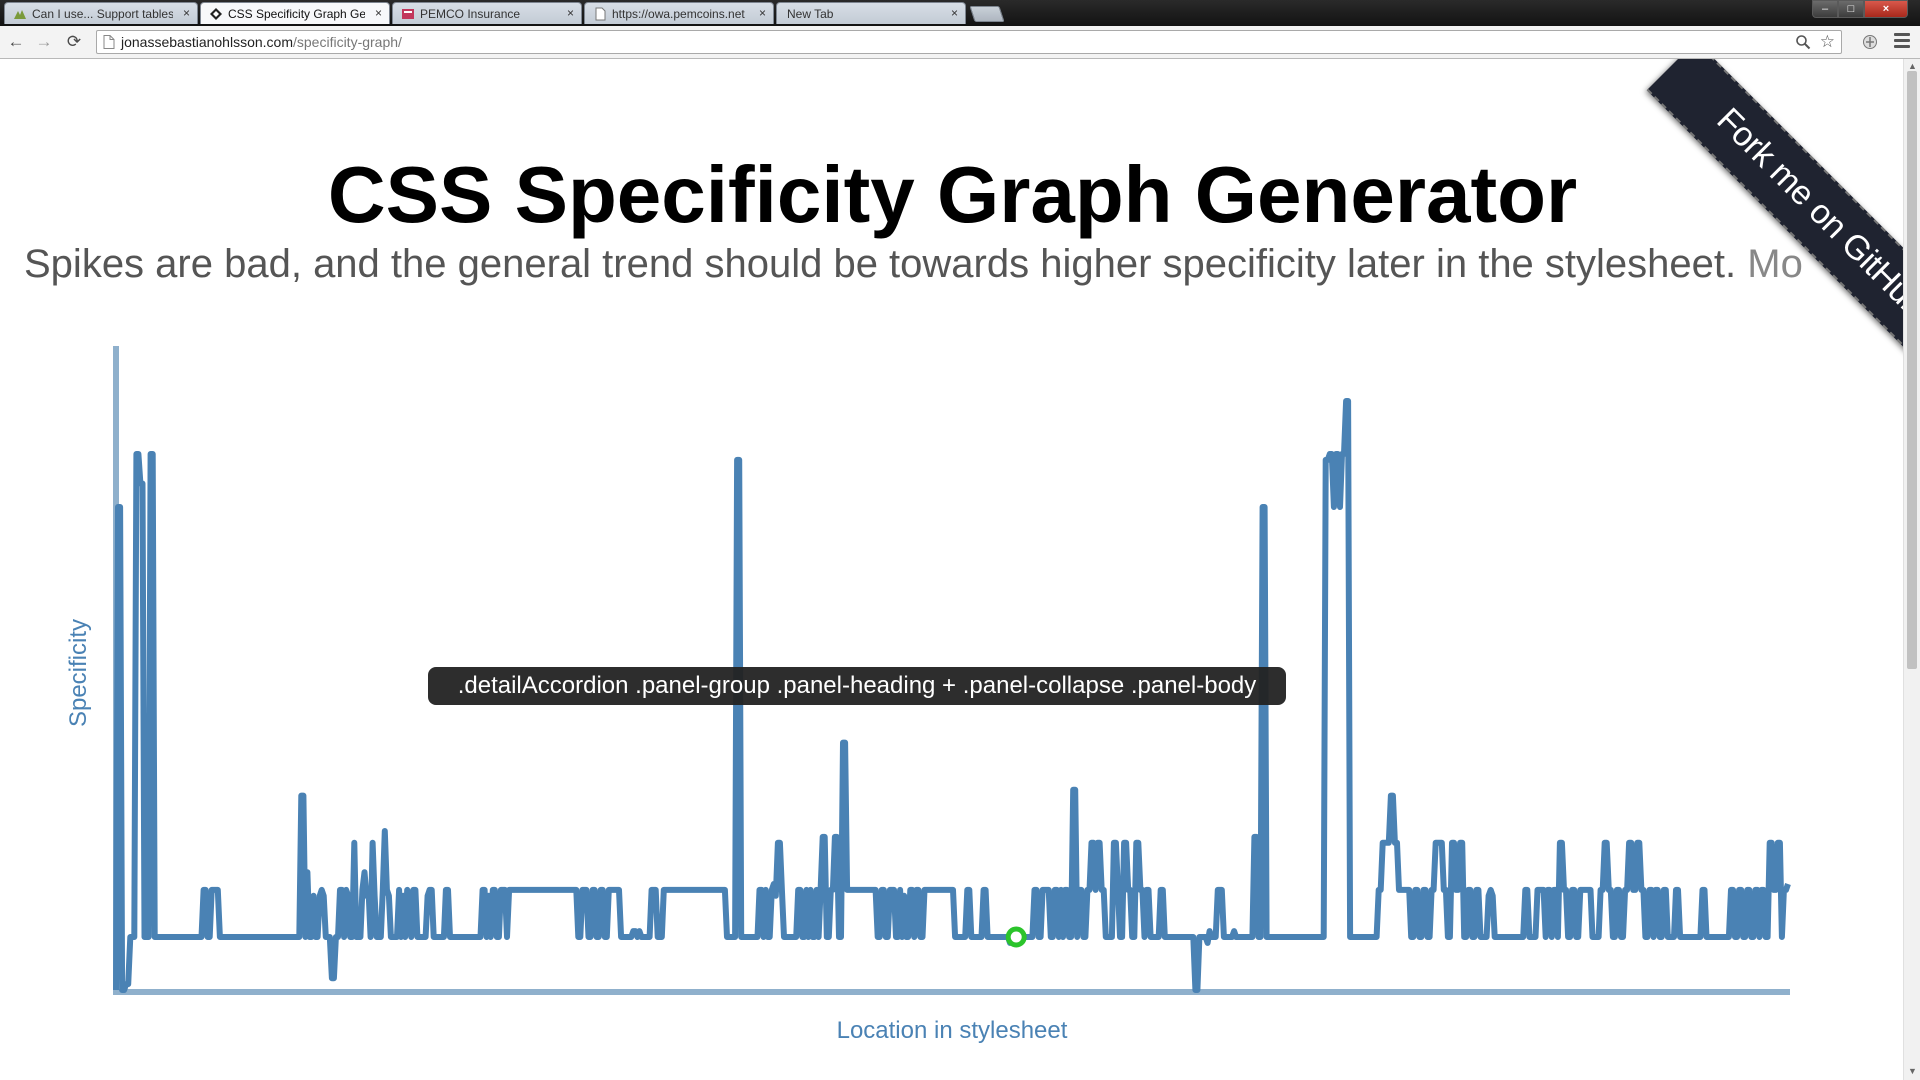  What do you see at coordinates (20, 14) in the screenshot?
I see `caniuse-icon` at bounding box center [20, 14].